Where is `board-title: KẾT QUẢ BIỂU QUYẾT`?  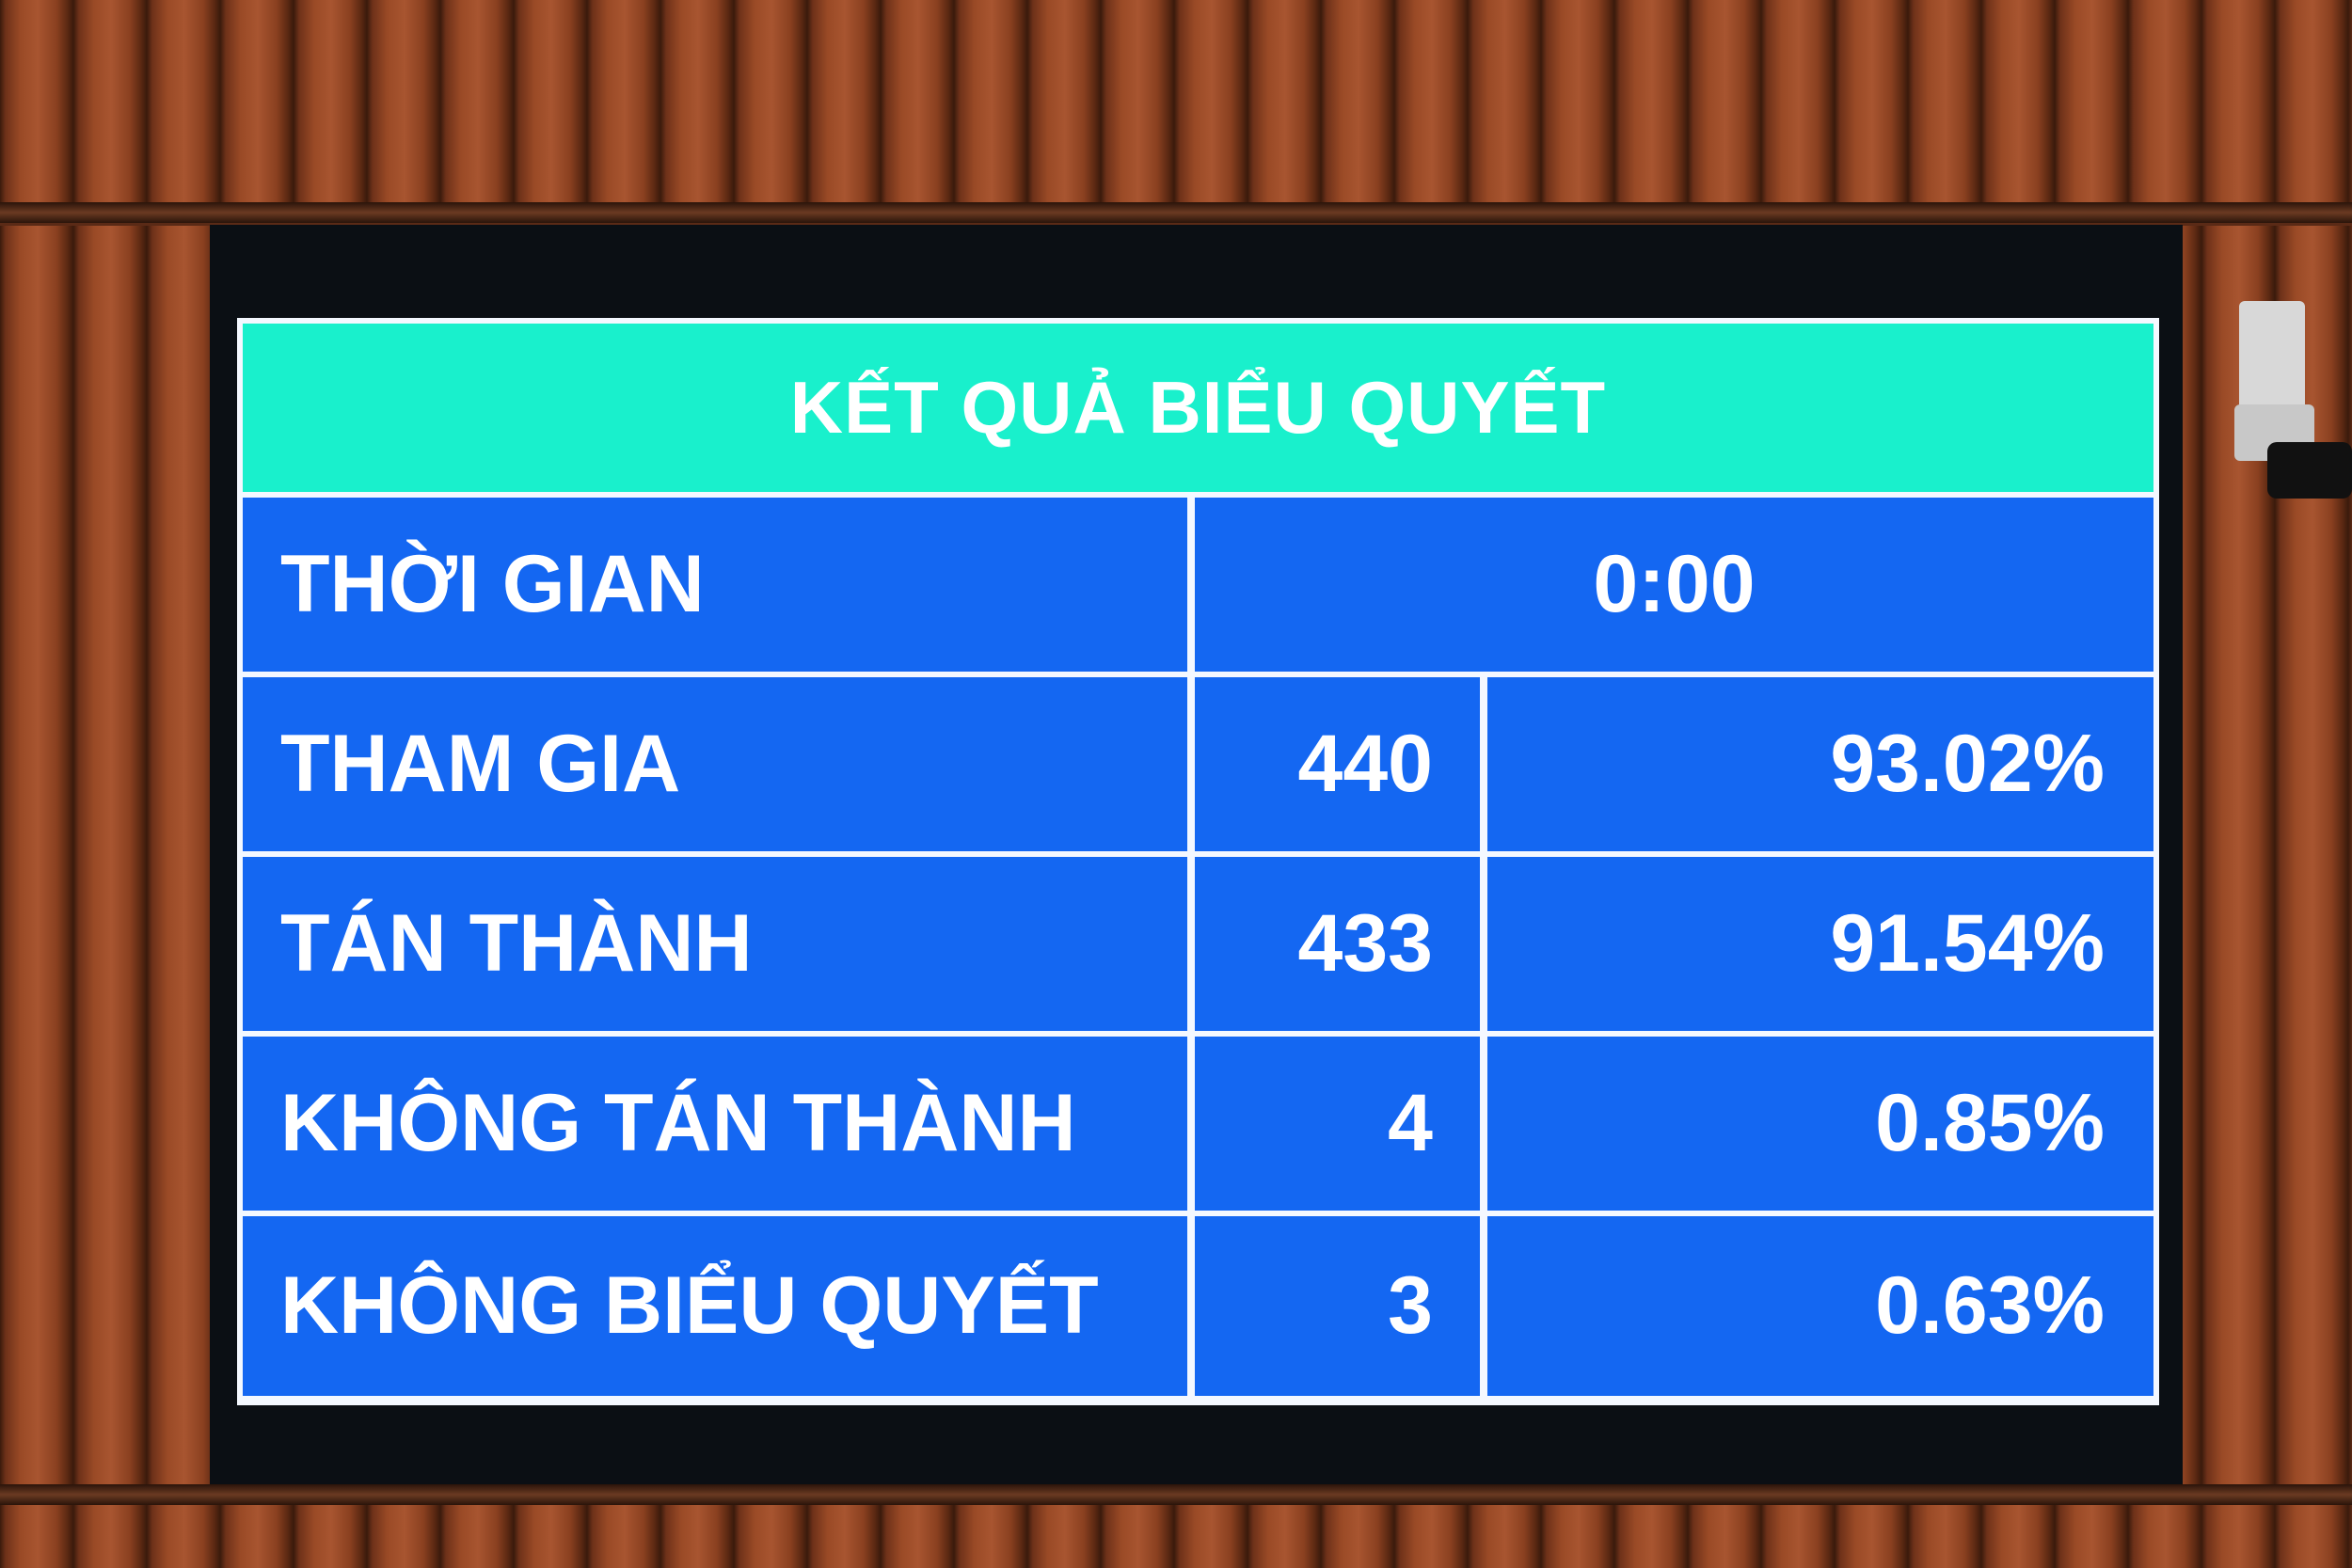 board-title: KẾT QUẢ BIỂU QUYẾT is located at coordinates (1198, 408).